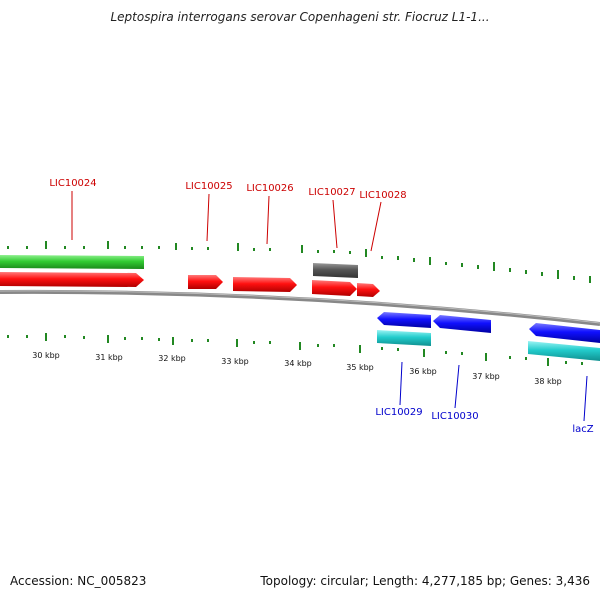 The width and height of the screenshot is (600, 600). I want to click on tick-label-32: 32 kbp, so click(172, 358).